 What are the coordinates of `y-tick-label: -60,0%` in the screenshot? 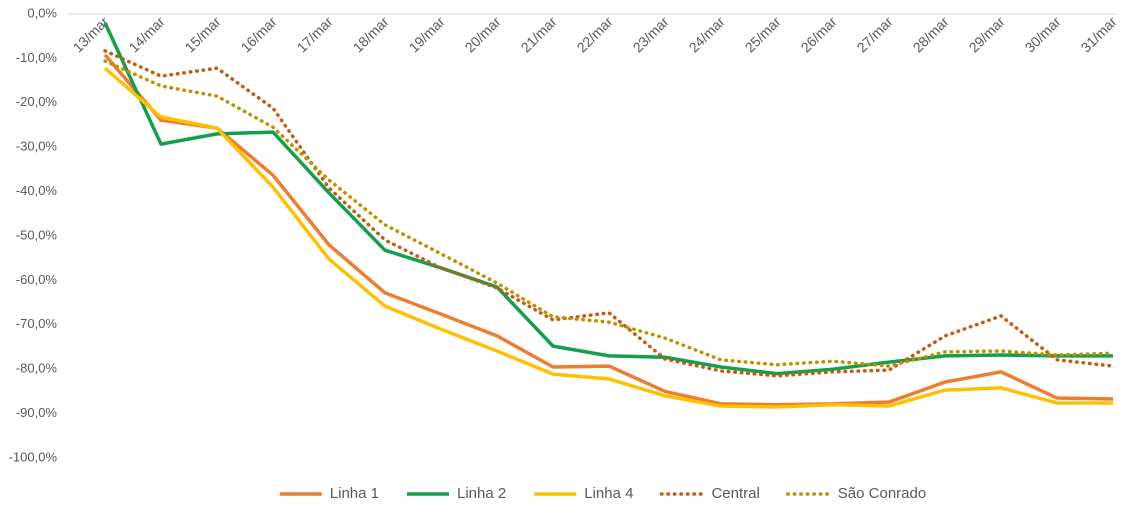 It's located at (37, 279).